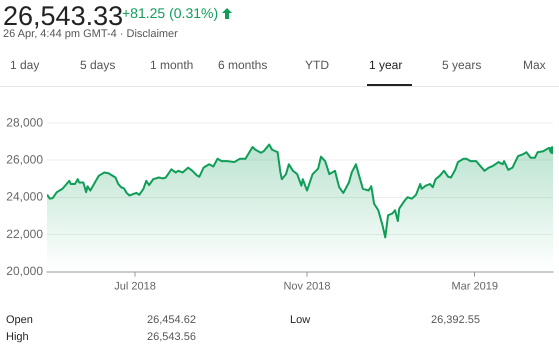  I want to click on text: Max, so click(534, 65).